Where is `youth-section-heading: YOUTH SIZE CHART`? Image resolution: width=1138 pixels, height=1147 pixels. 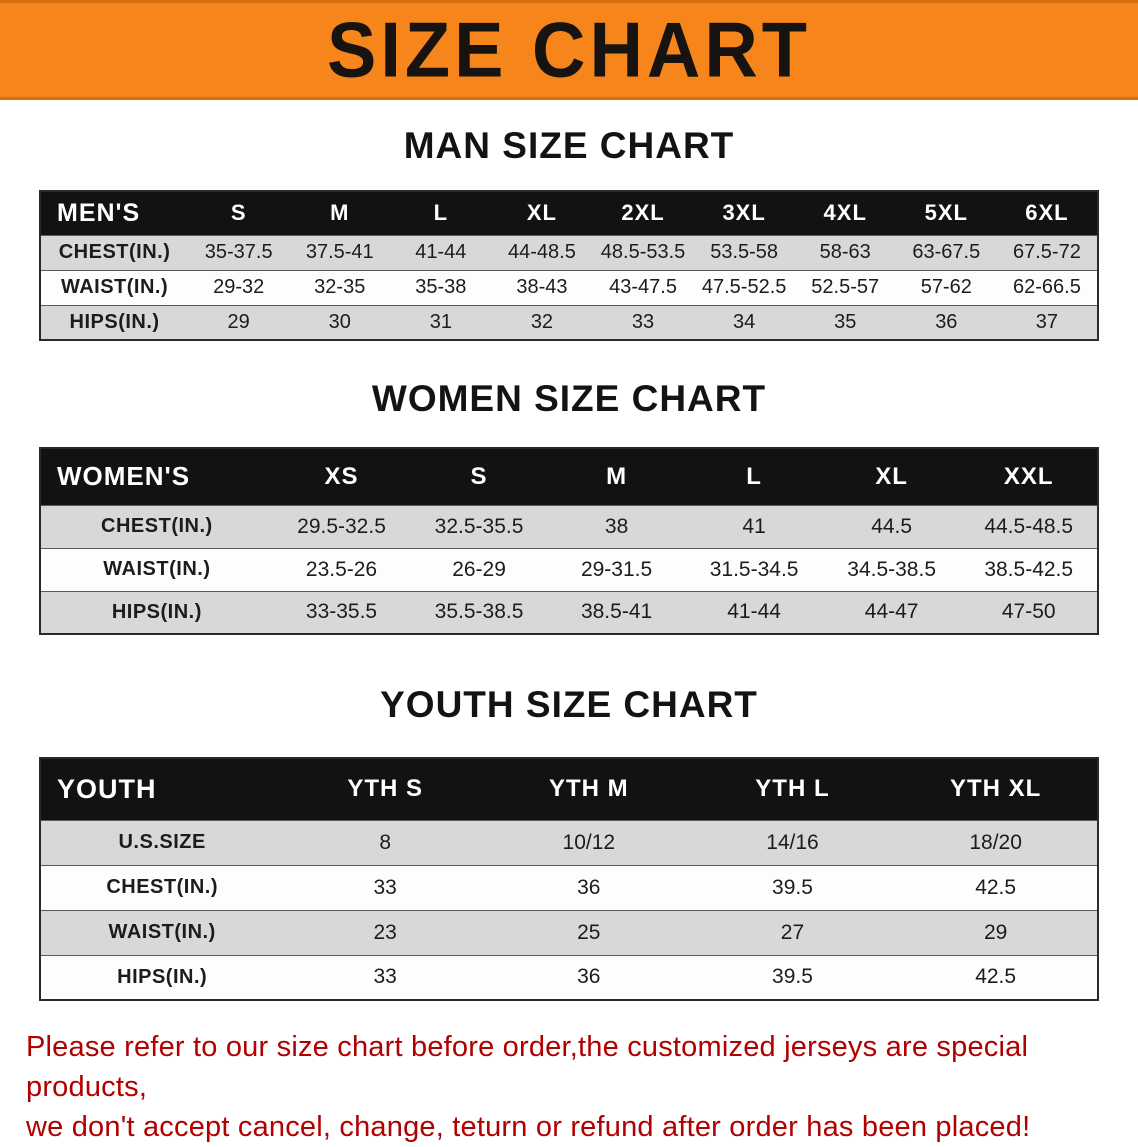
youth-section-heading: YOUTH SIZE CHART is located at coordinates (569, 704).